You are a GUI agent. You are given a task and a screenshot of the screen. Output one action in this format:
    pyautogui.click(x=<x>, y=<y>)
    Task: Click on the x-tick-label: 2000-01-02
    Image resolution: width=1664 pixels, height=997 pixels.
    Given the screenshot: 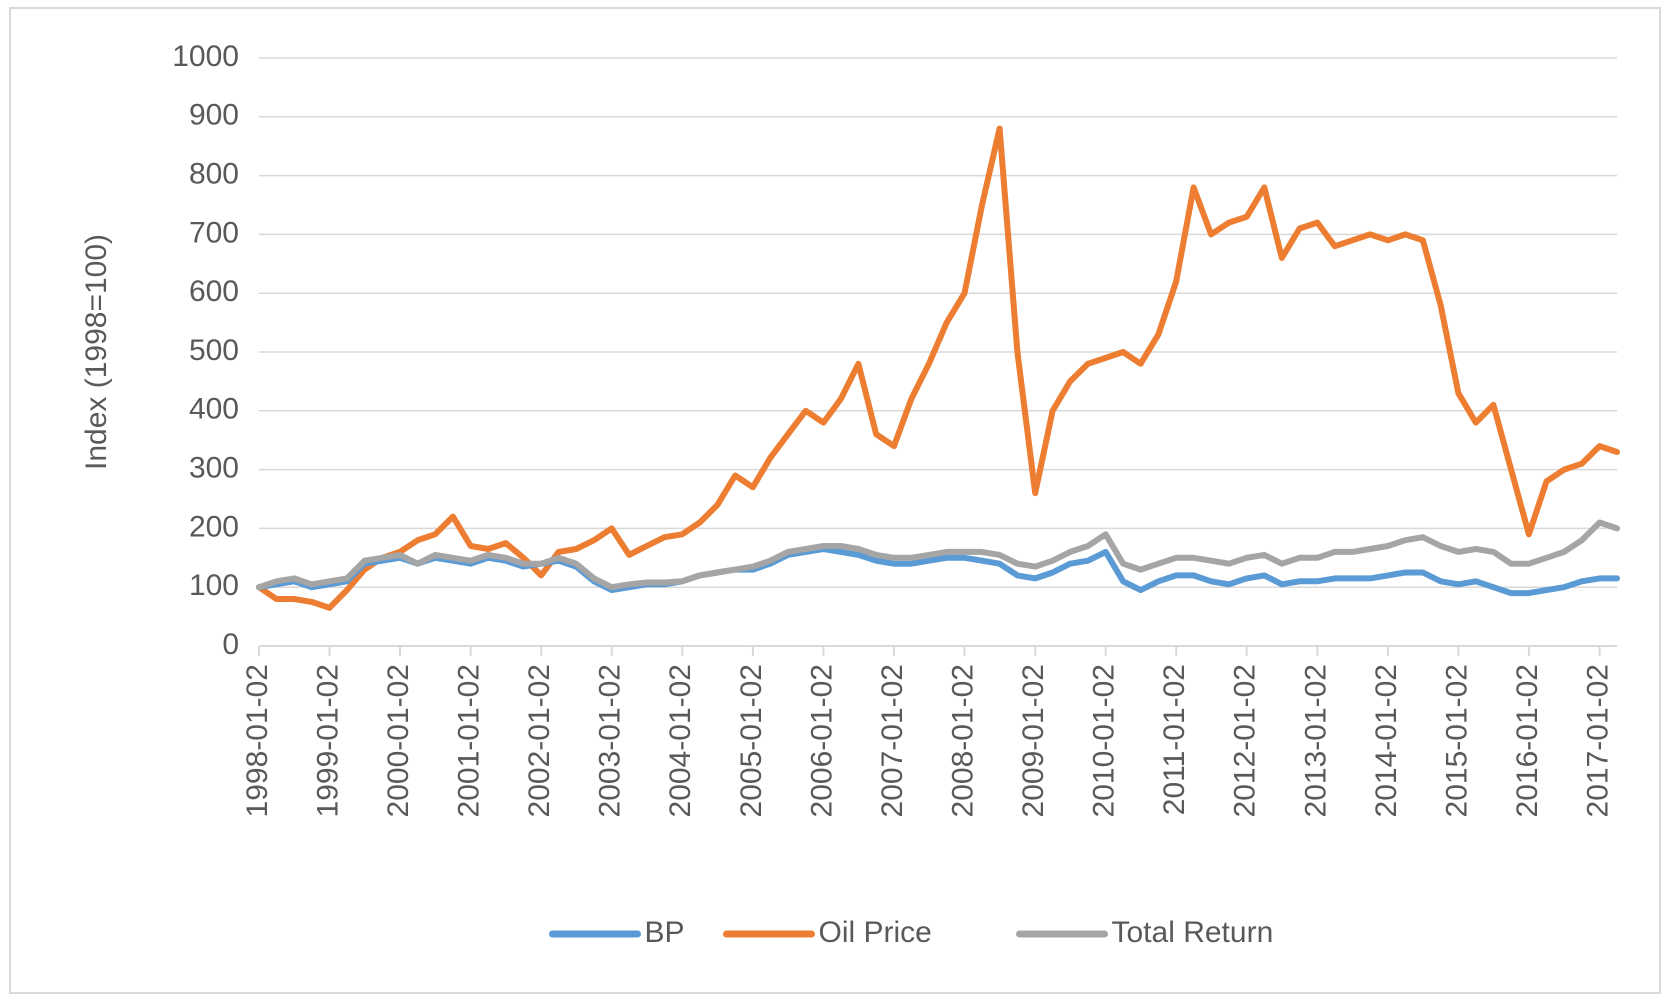 What is the action you would take?
    pyautogui.click(x=398, y=740)
    